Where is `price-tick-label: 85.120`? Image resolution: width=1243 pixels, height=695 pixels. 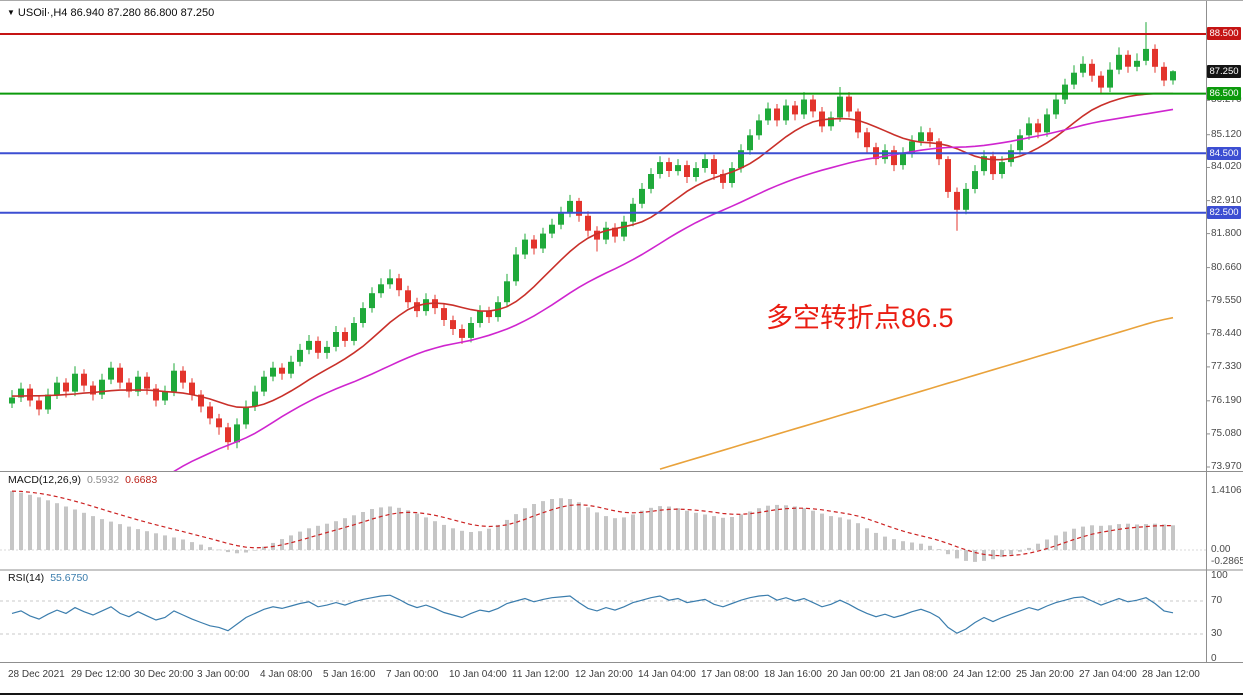 price-tick-label: 85.120 is located at coordinates (1226, 134).